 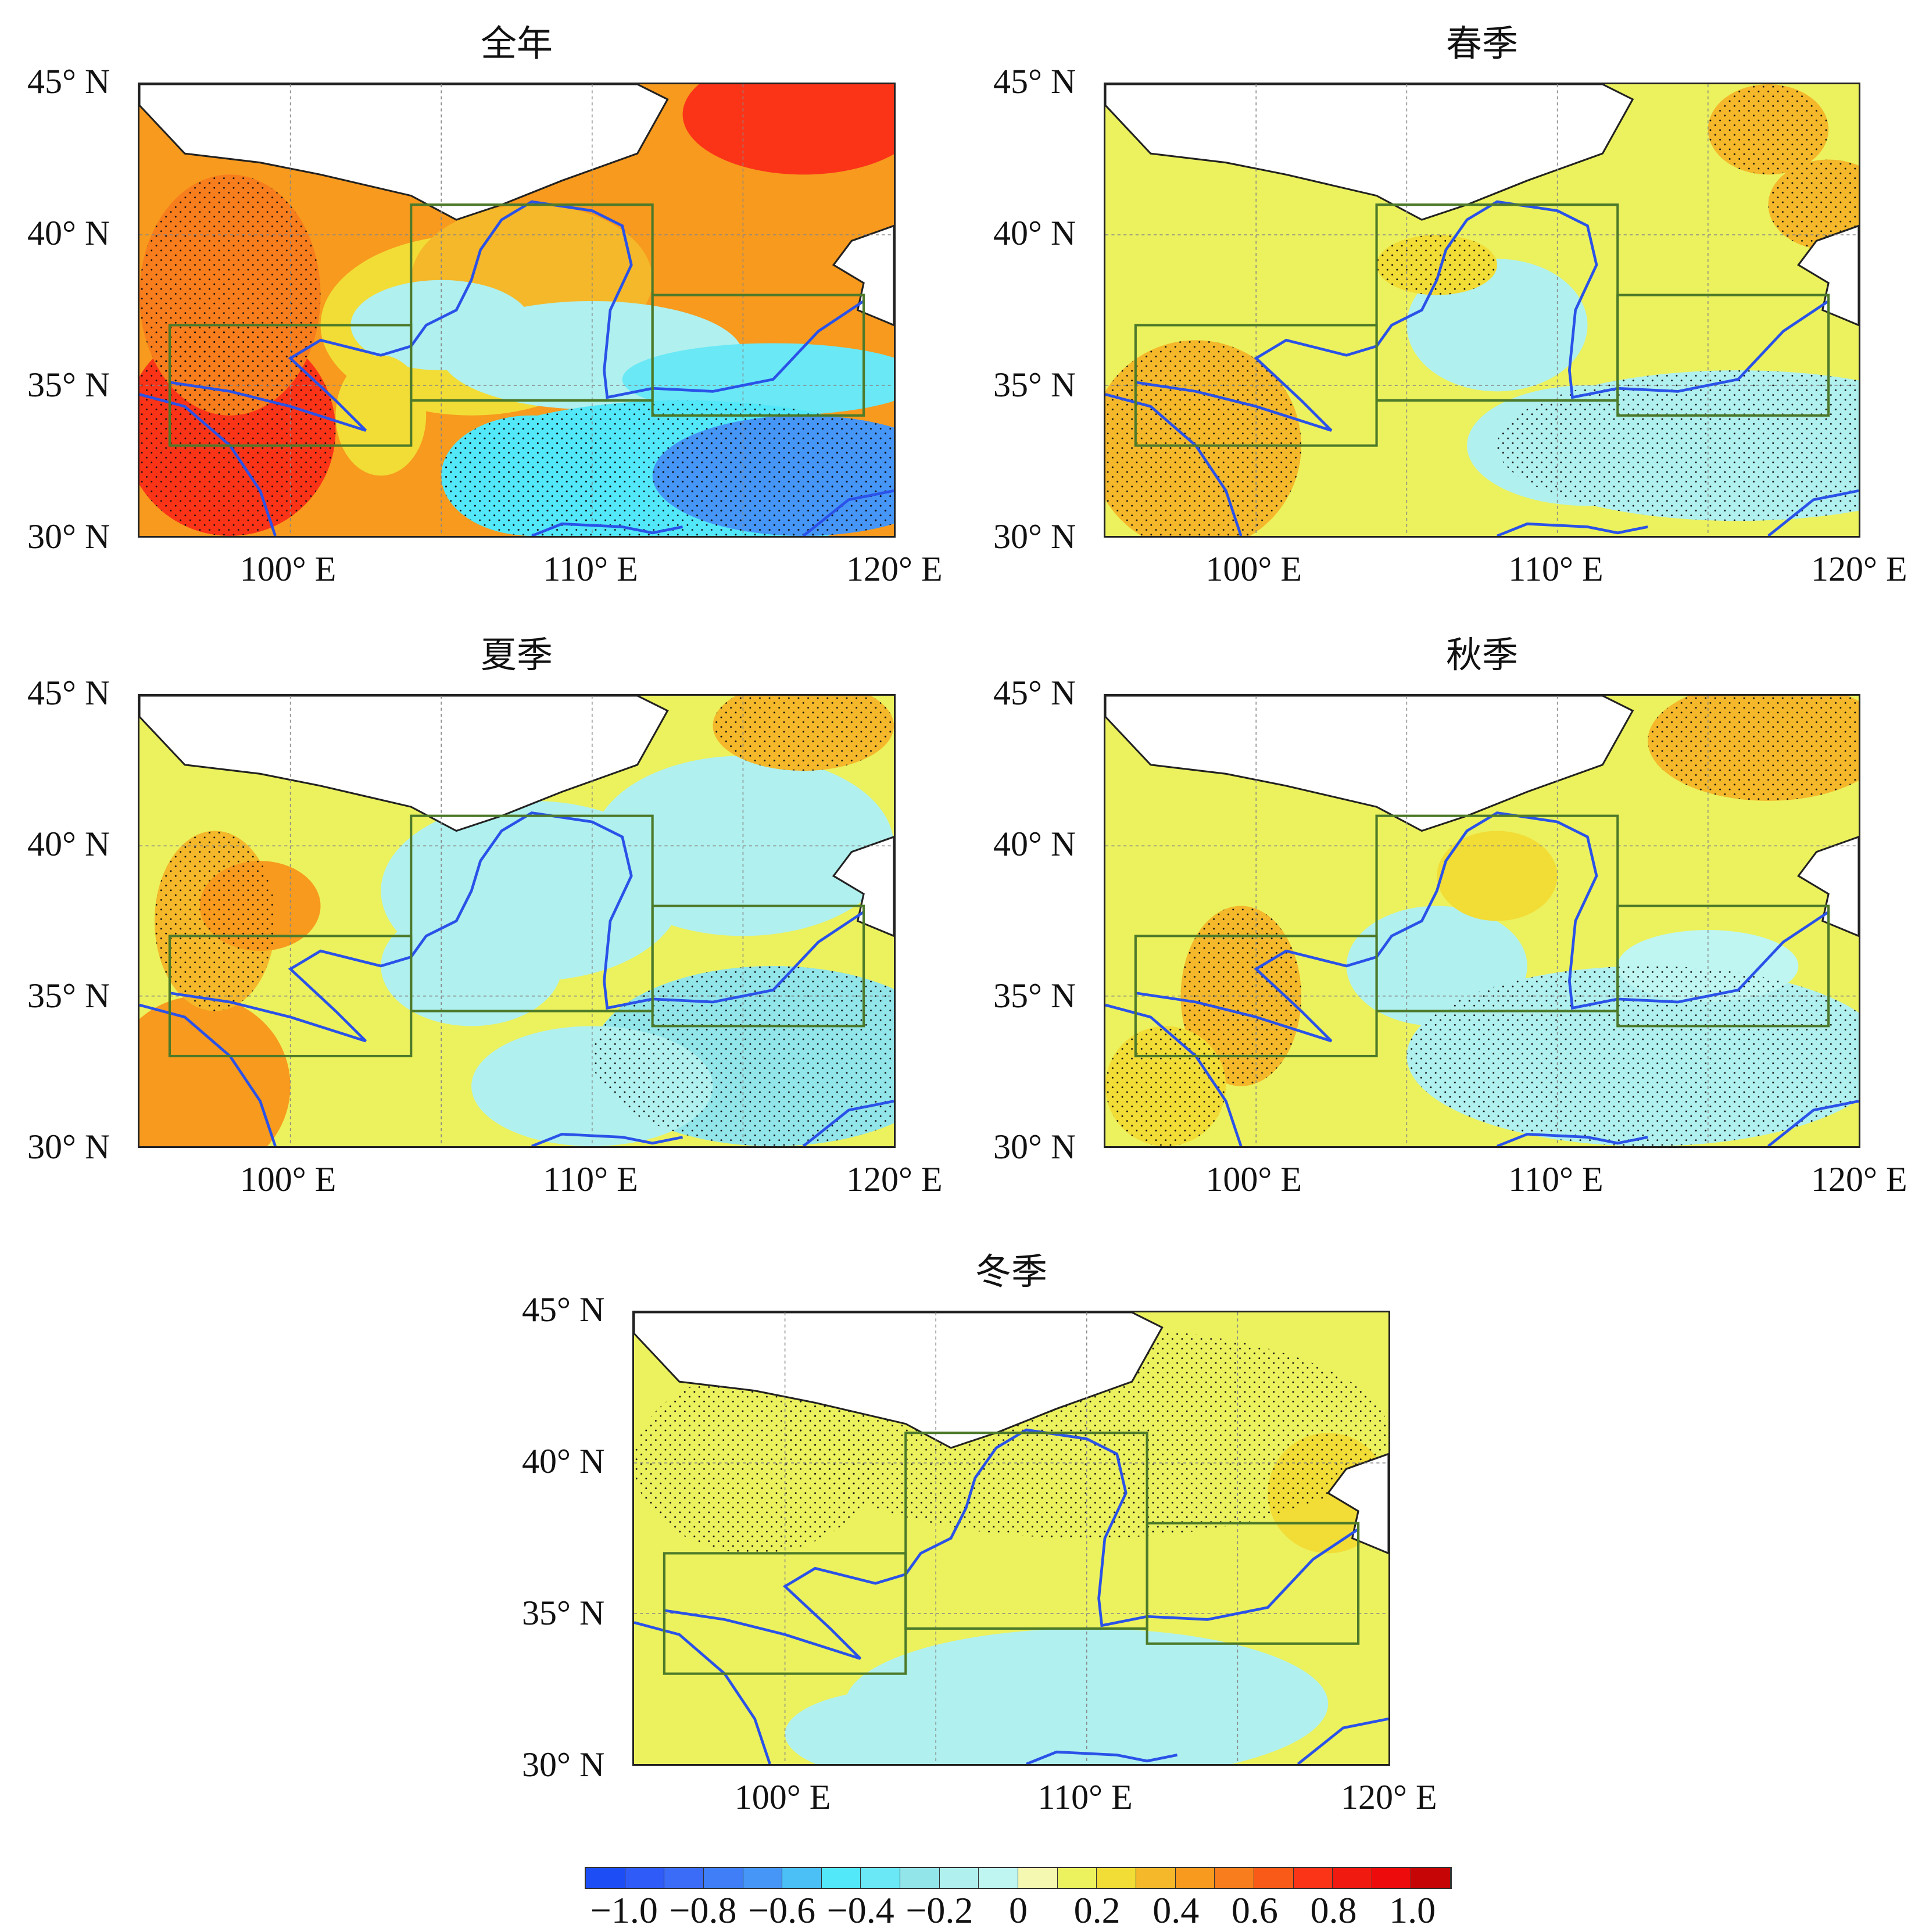 What do you see at coordinates (1011, 1272) in the screenshot?
I see `panel-title-winter: 冬季` at bounding box center [1011, 1272].